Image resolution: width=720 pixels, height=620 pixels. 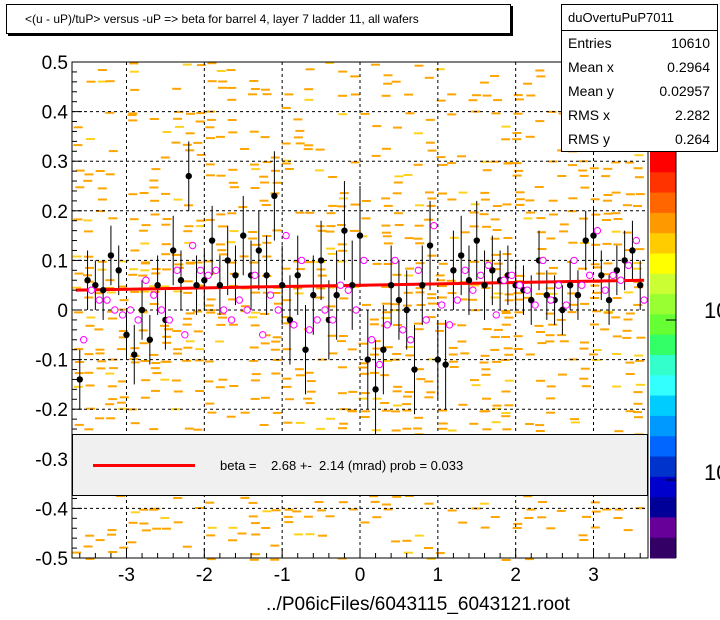 What do you see at coordinates (692, 115) in the screenshot?
I see `stats-value: 2.282` at bounding box center [692, 115].